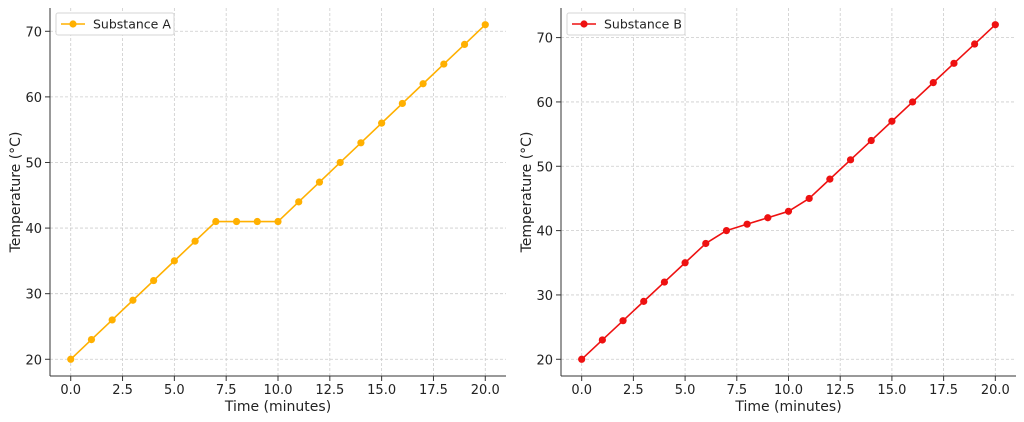 Image resolution: width=1024 pixels, height=422 pixels. I want to click on legend-label: Substance B, so click(643, 24).